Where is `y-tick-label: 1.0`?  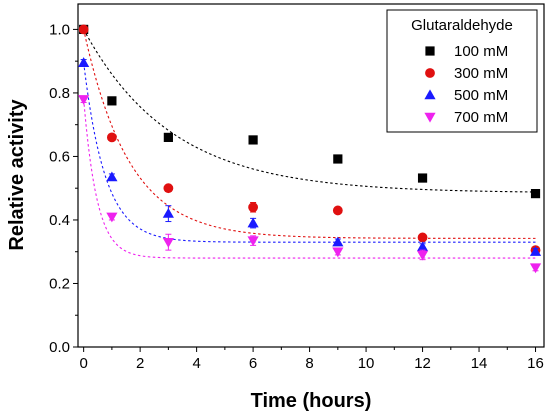
y-tick-label: 1.0 is located at coordinates (59, 29).